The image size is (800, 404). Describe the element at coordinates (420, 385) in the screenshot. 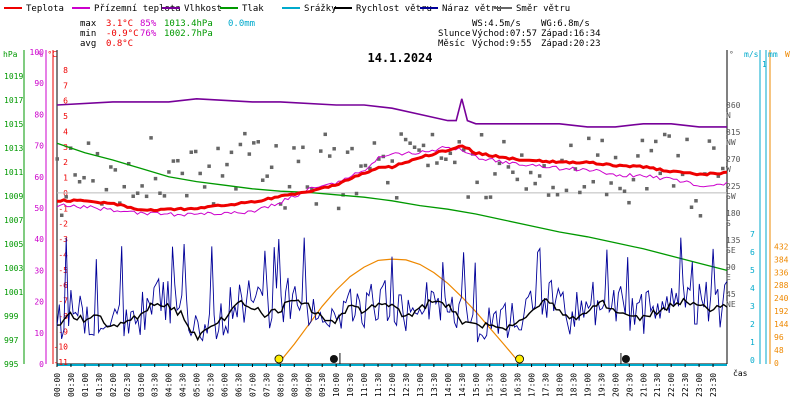

I see `x-tick-26: 13:00` at that location.